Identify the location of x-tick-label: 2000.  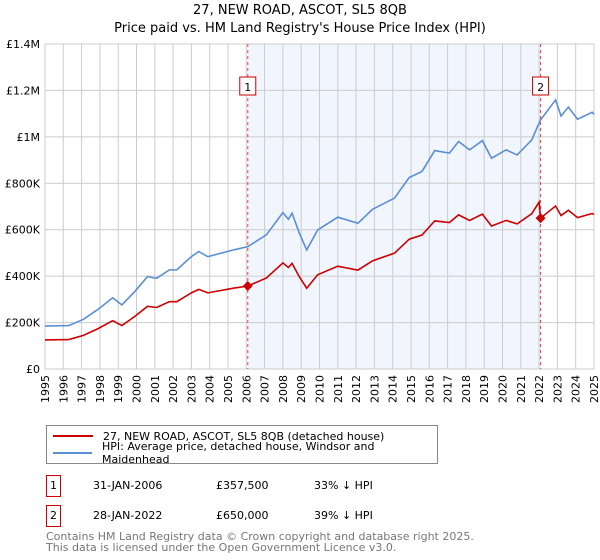
(137, 389).